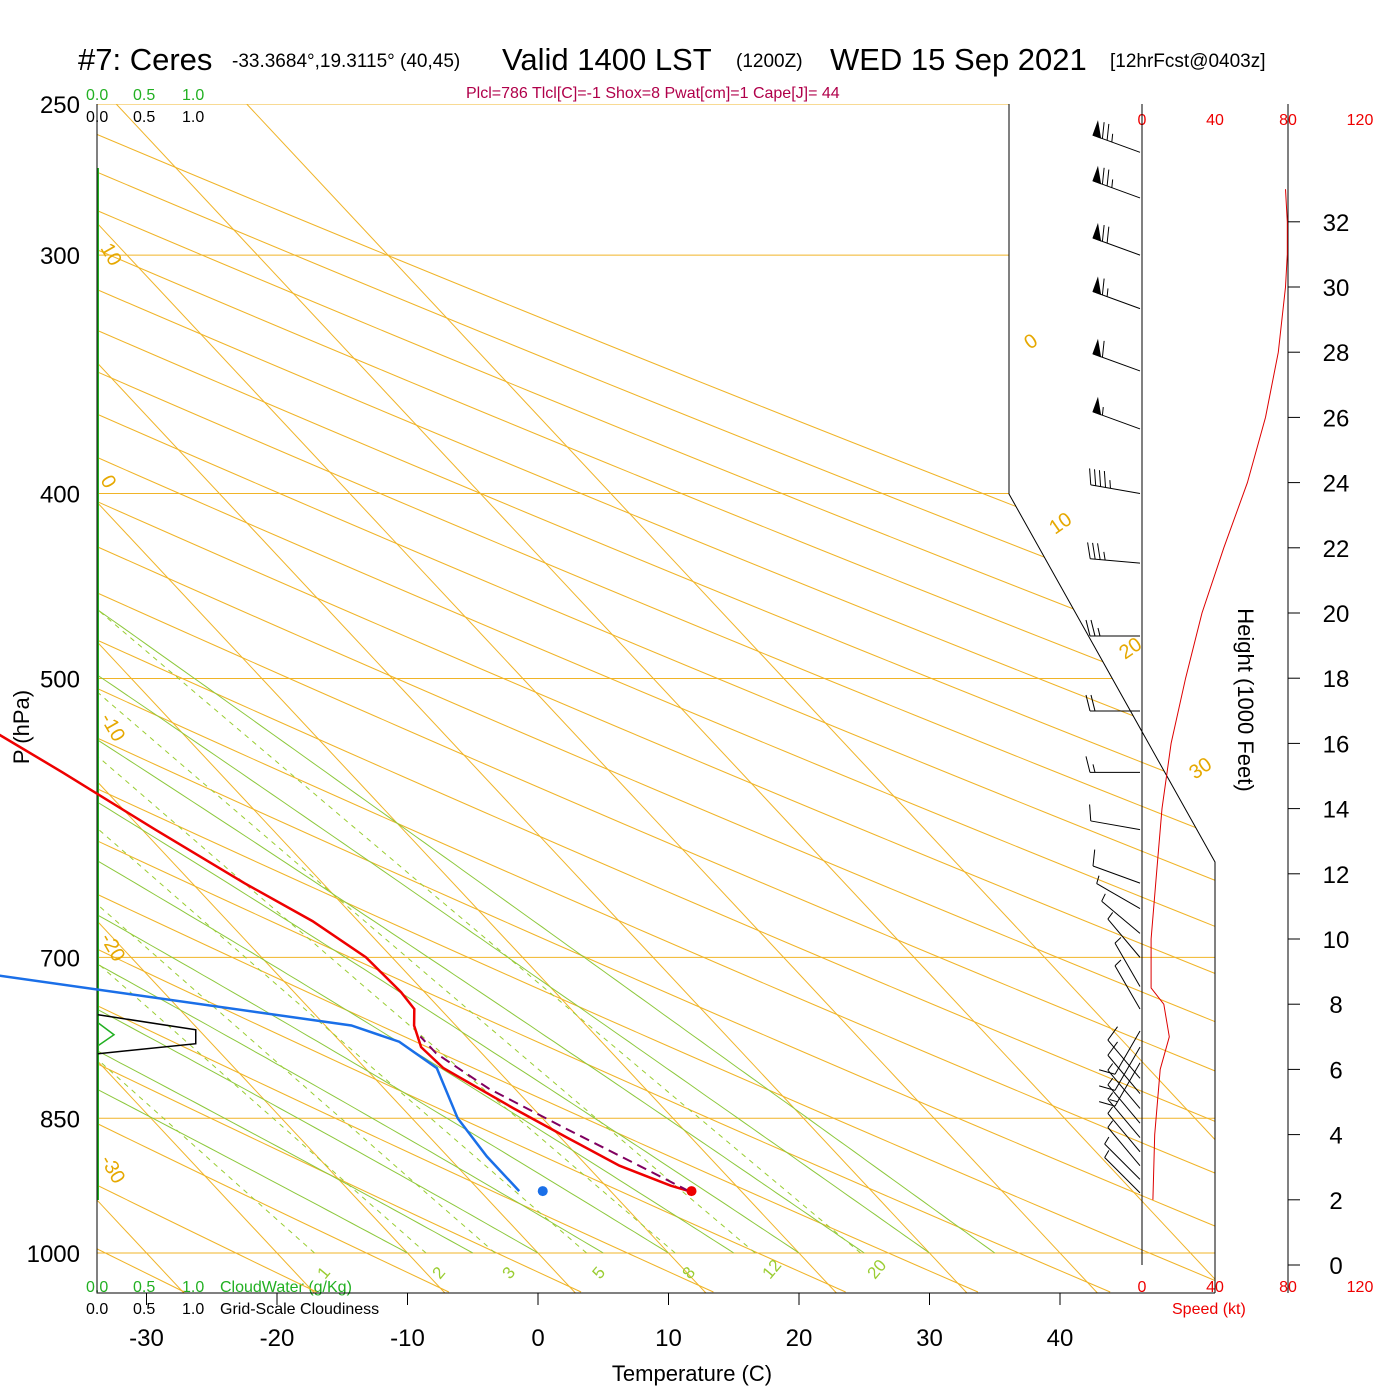 The width and height of the screenshot is (1400, 1400). Describe the element at coordinates (607, 59) in the screenshot. I see `title-valid: Valid 1400 LST` at that location.